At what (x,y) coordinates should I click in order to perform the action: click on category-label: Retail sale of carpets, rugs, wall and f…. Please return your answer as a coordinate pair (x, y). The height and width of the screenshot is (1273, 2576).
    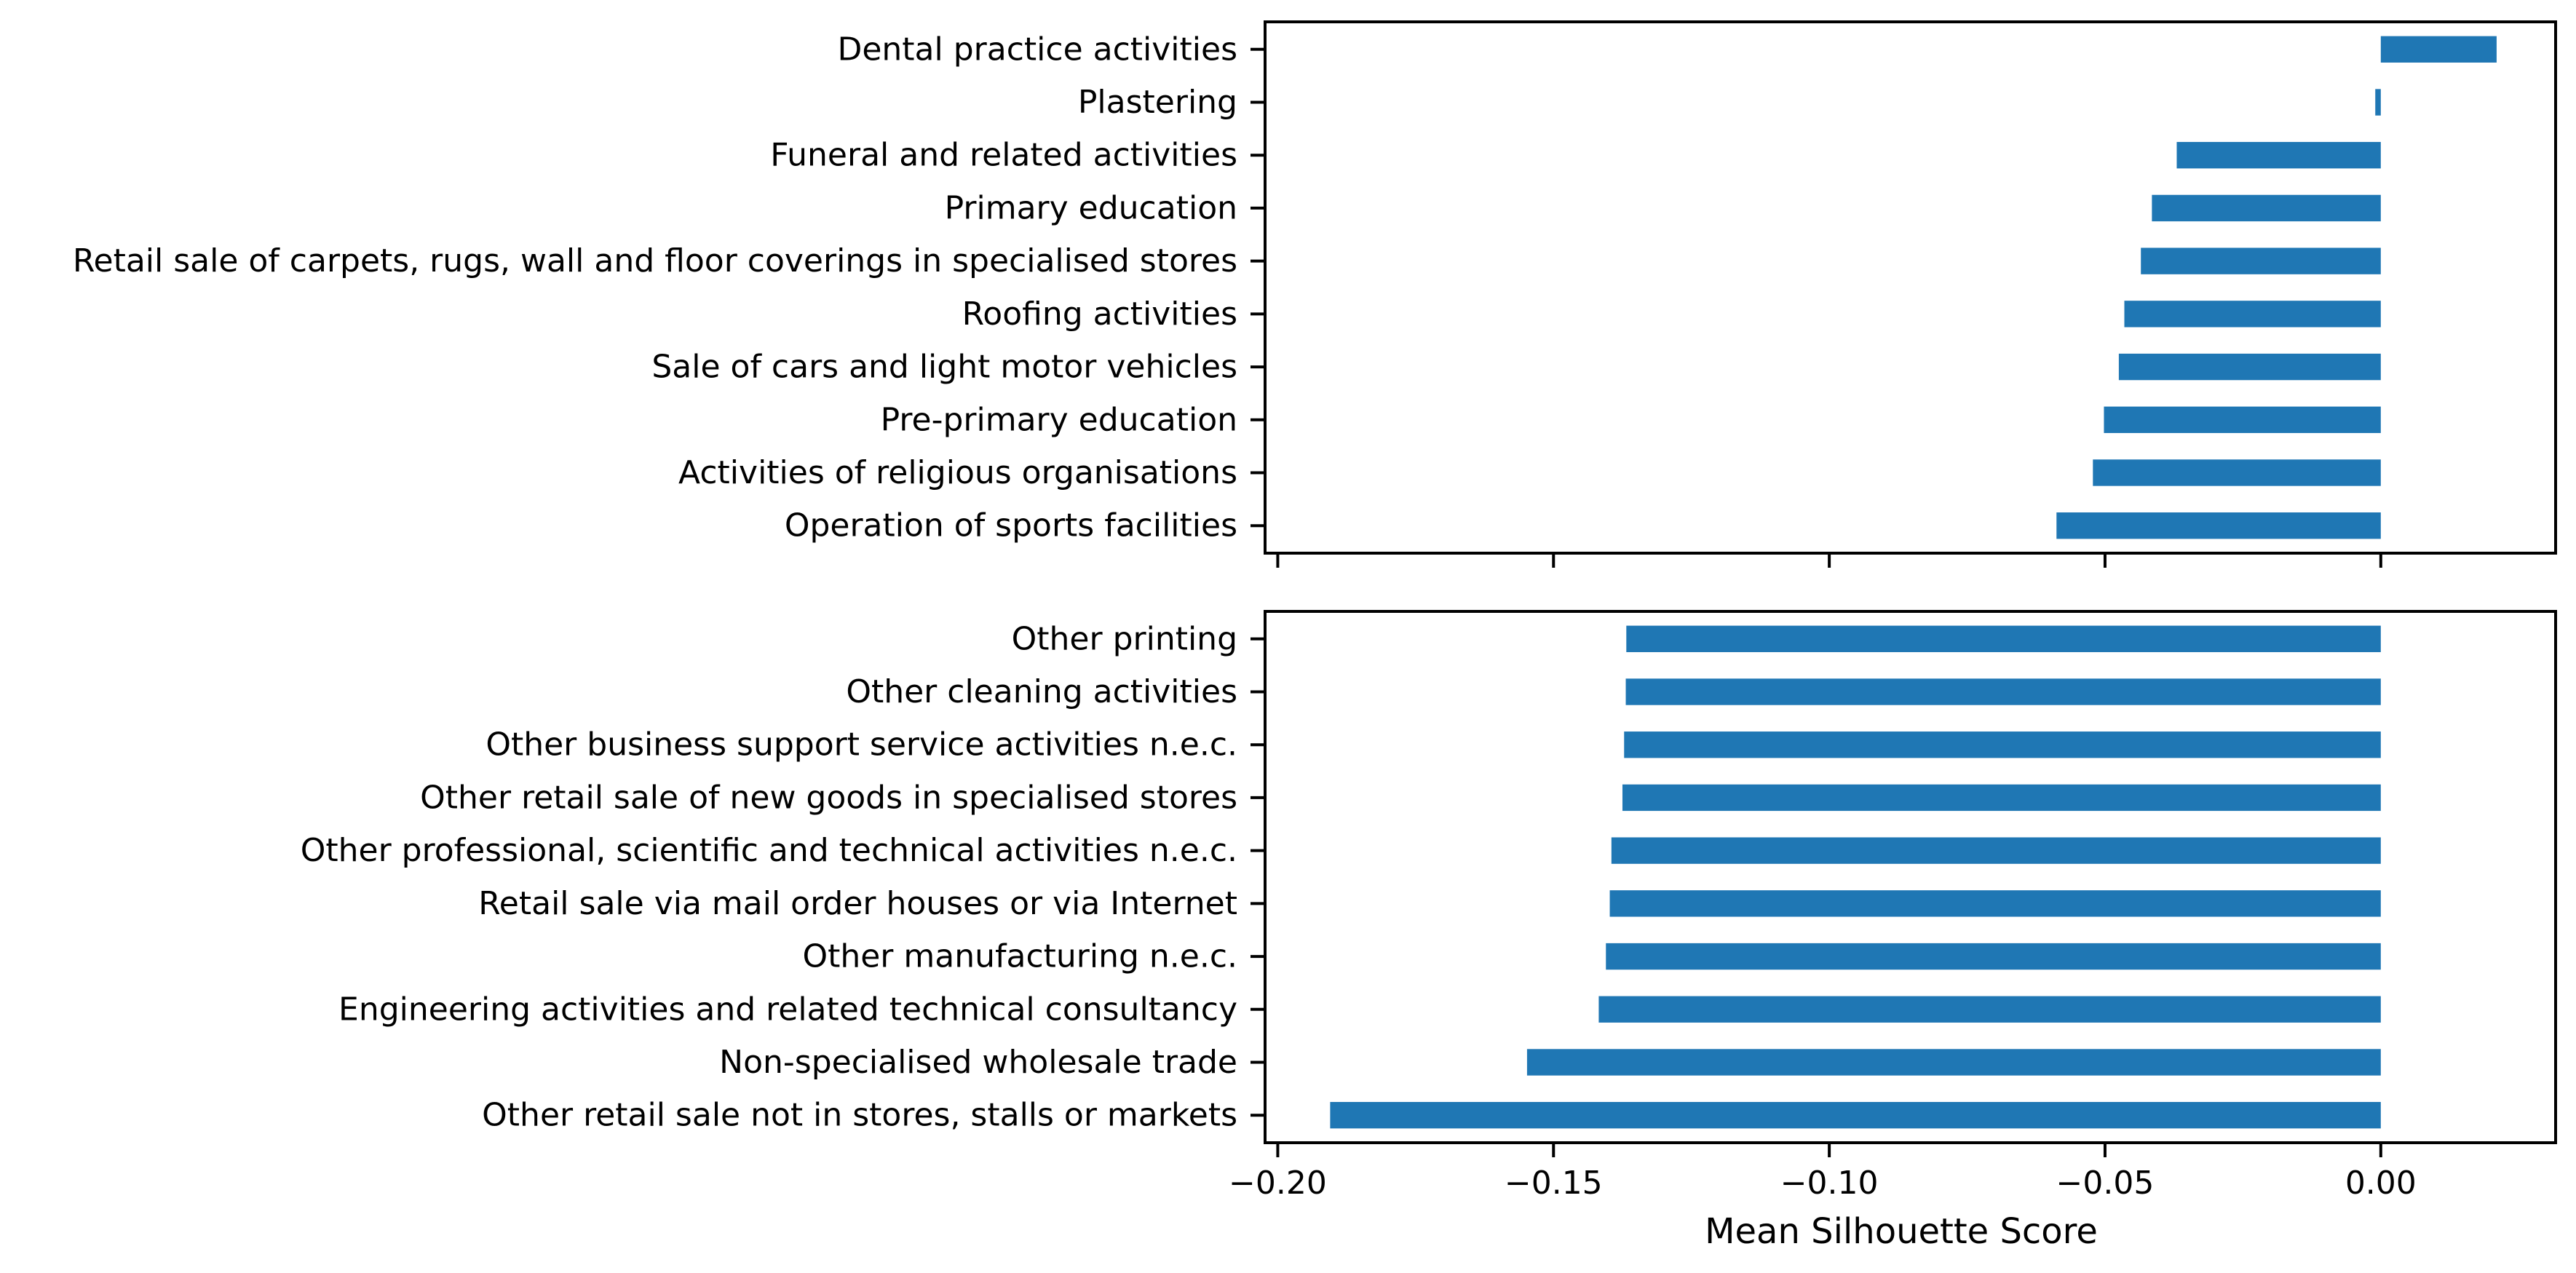
    Looking at the image, I should click on (655, 260).